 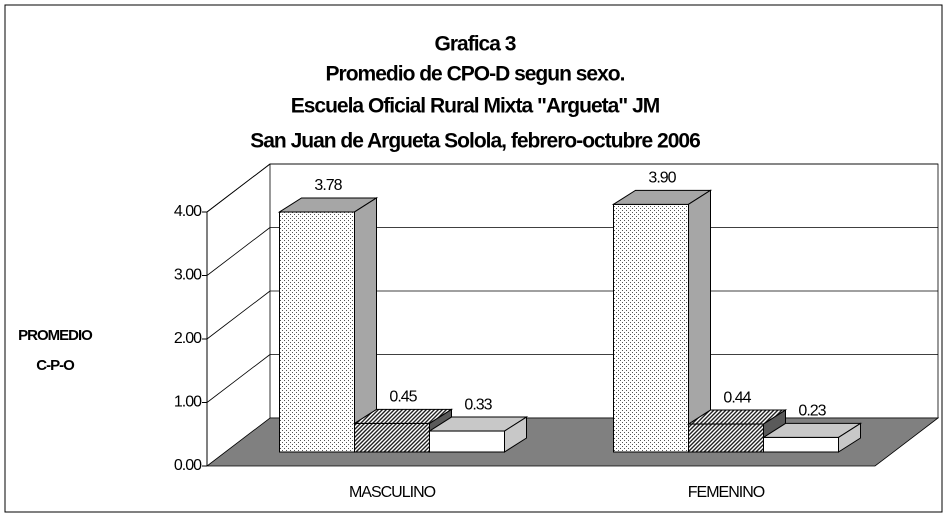 I want to click on data-label: 3.78, so click(x=328, y=185).